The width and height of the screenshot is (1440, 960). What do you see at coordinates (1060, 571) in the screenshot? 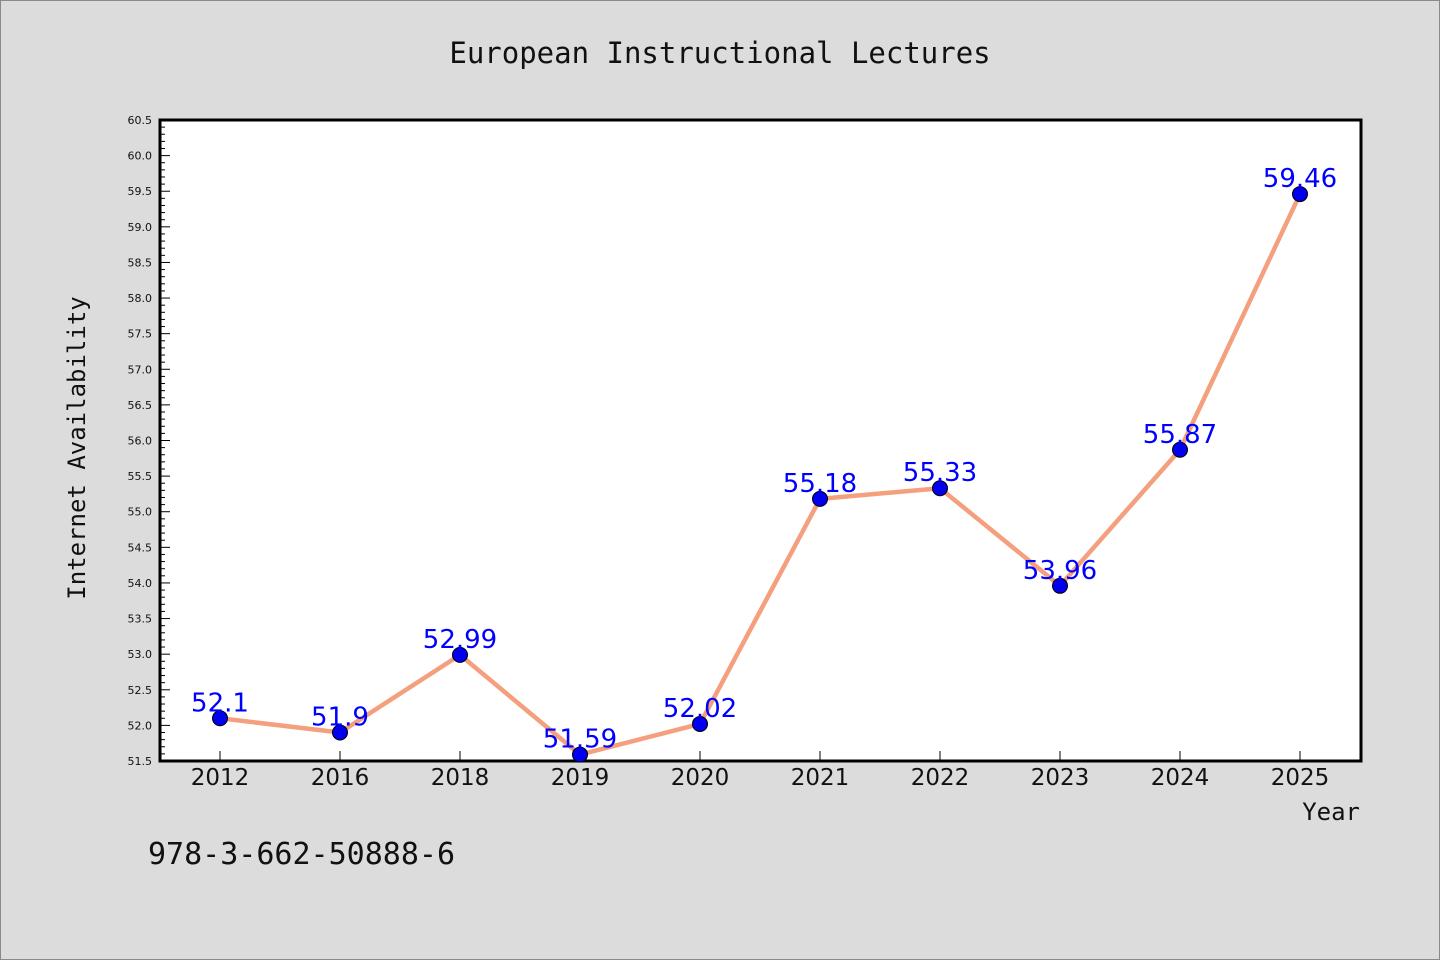
I see `data-label: 53.96` at bounding box center [1060, 571].